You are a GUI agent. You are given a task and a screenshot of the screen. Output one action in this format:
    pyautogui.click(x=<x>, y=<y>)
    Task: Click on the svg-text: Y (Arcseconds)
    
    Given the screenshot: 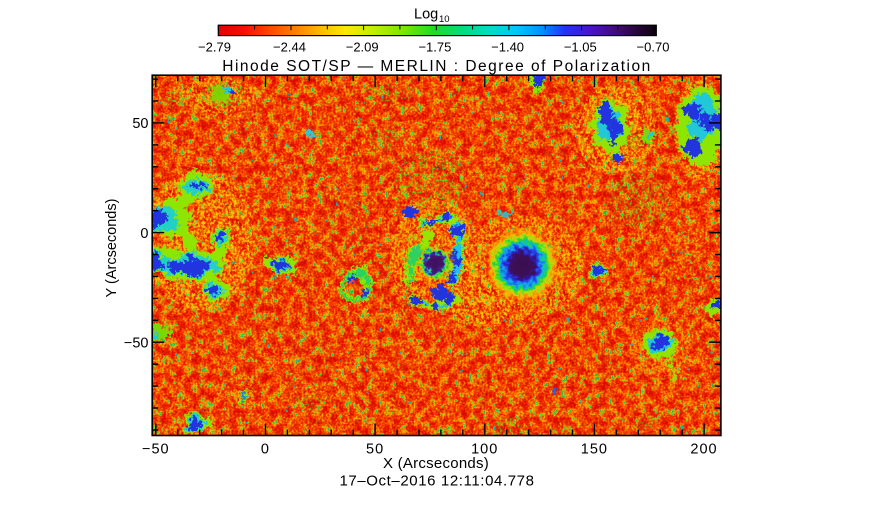 What is the action you would take?
    pyautogui.click(x=112, y=248)
    